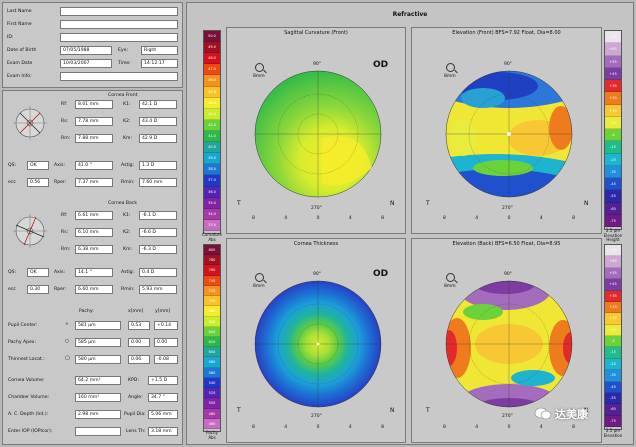 This screenshot has height=447, width=636. I want to click on front-rf-value: 8.01 mm, so click(94, 104).